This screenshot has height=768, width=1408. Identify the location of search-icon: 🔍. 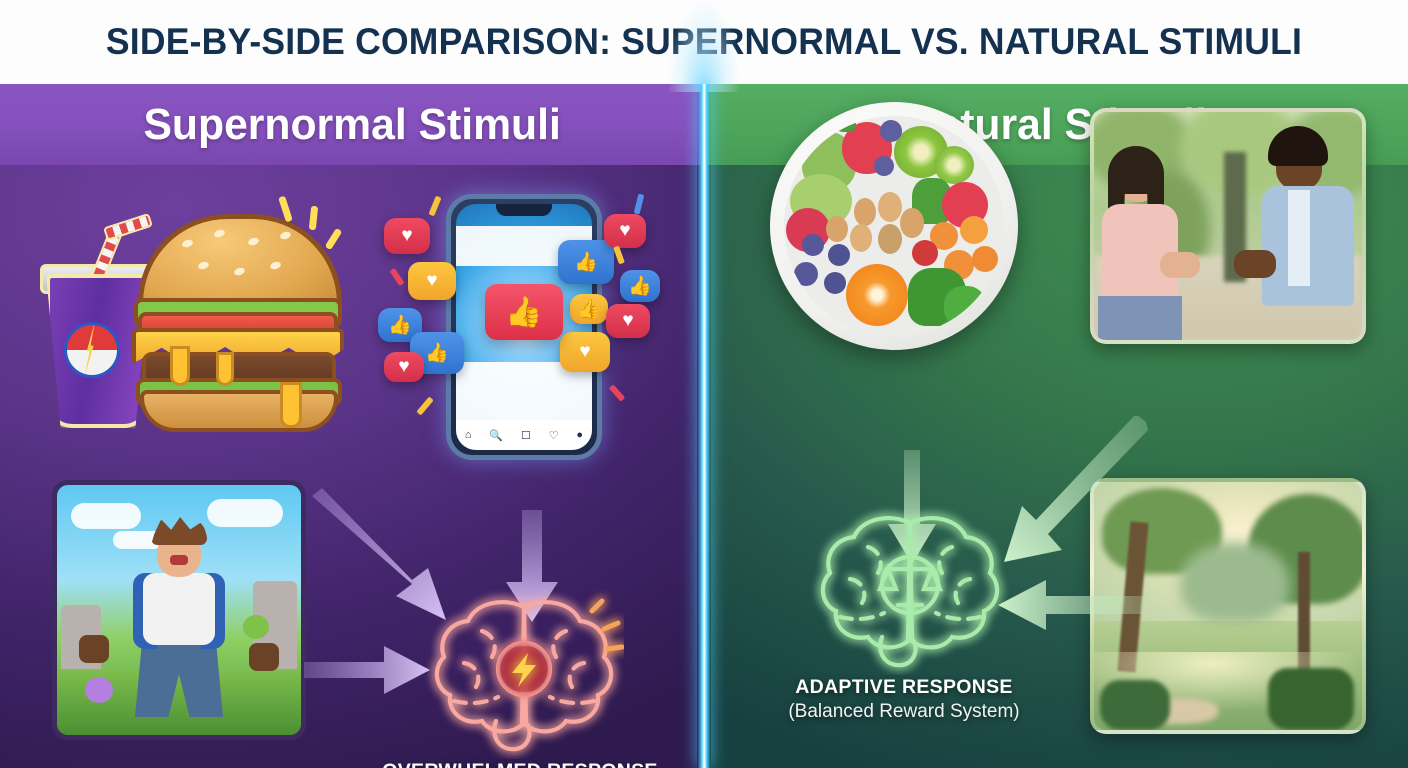
(496, 435).